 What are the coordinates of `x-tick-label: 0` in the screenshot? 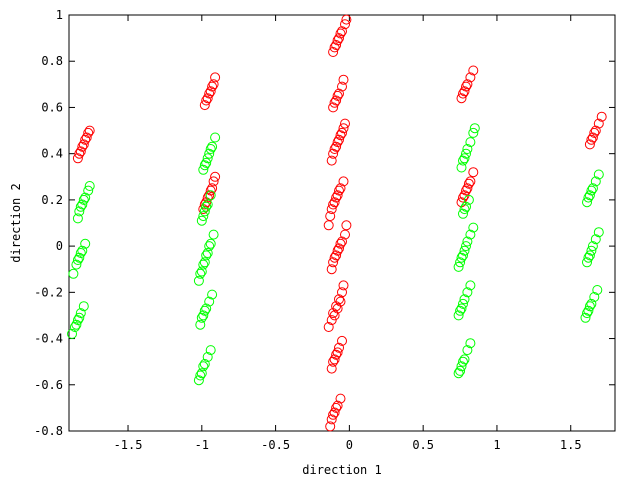 It's located at (349, 445).